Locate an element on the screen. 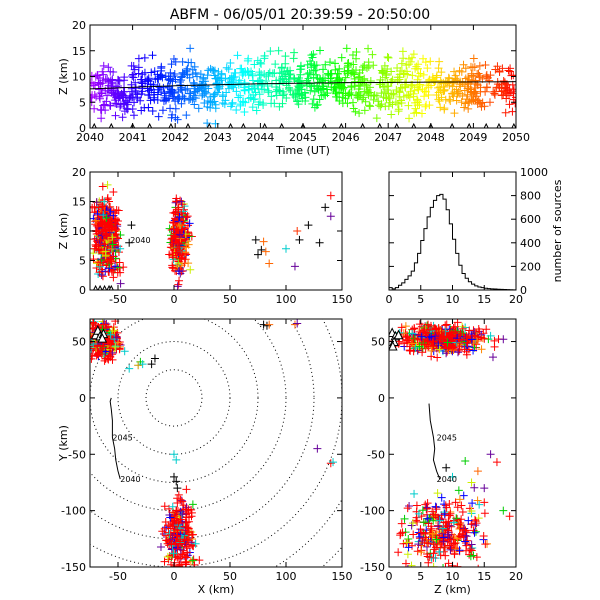 The width and height of the screenshot is (600, 600). y-axis-label: Y (km) is located at coordinates (63, 443).